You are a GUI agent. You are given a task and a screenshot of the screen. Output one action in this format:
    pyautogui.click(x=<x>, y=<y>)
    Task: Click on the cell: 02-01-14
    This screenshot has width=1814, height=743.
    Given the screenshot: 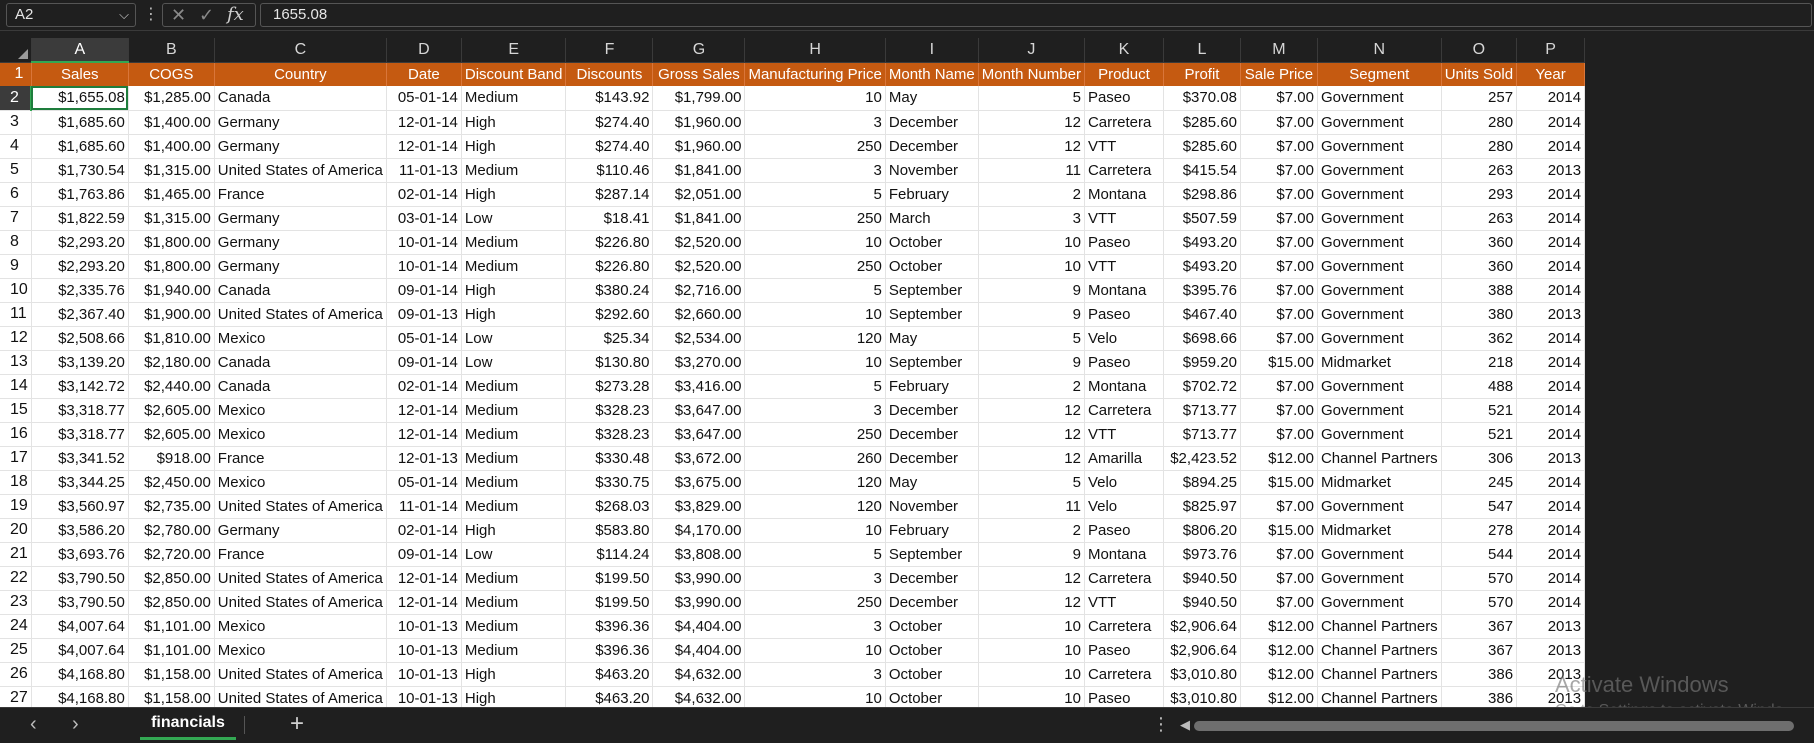 What is the action you would take?
    pyautogui.click(x=424, y=386)
    